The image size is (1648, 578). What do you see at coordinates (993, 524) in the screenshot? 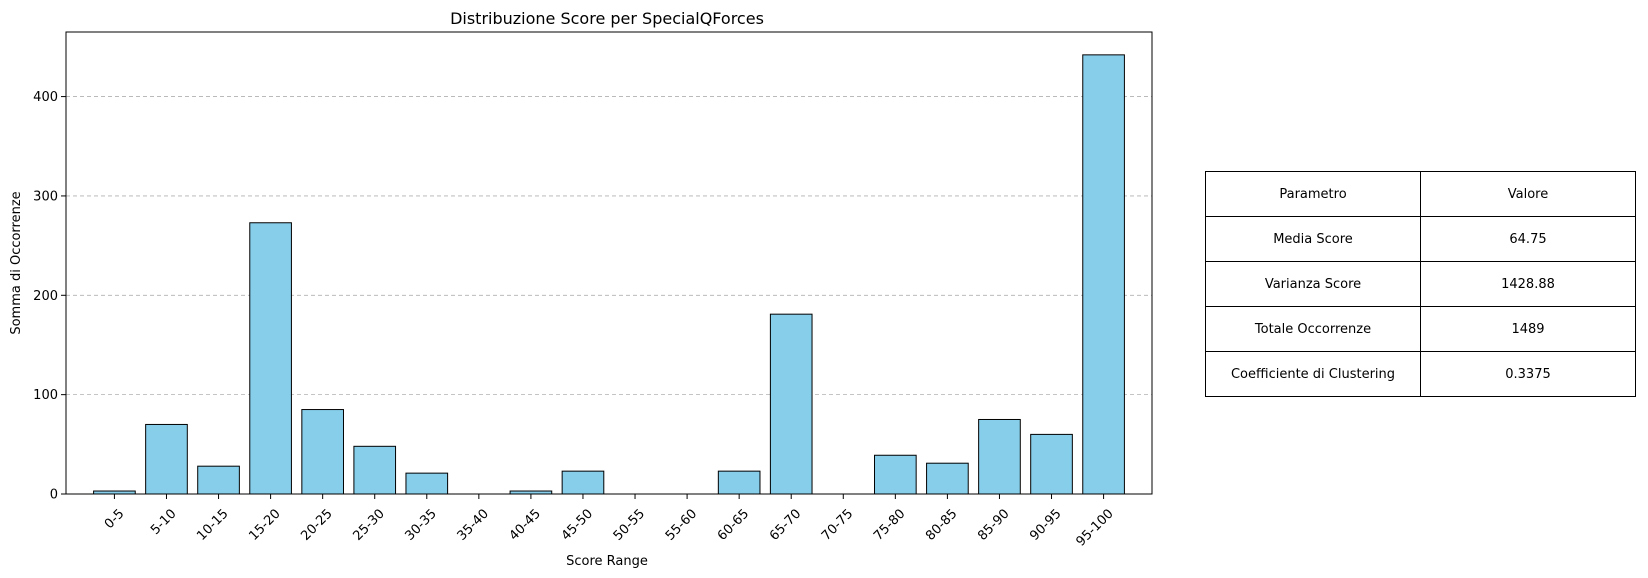
I see `x-tick-label: 85-90` at bounding box center [993, 524].